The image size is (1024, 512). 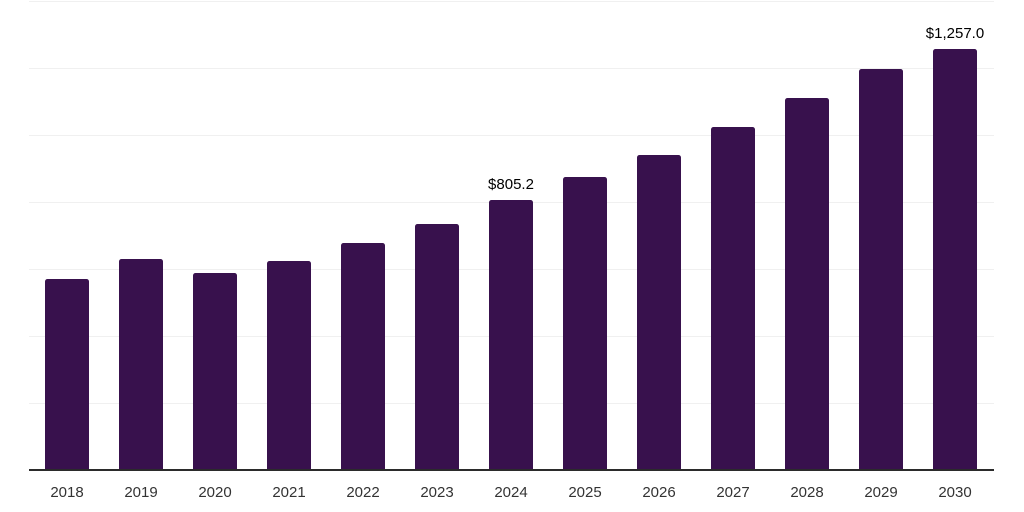 What do you see at coordinates (437, 492) in the screenshot?
I see `x-tick-label-2023: 2023` at bounding box center [437, 492].